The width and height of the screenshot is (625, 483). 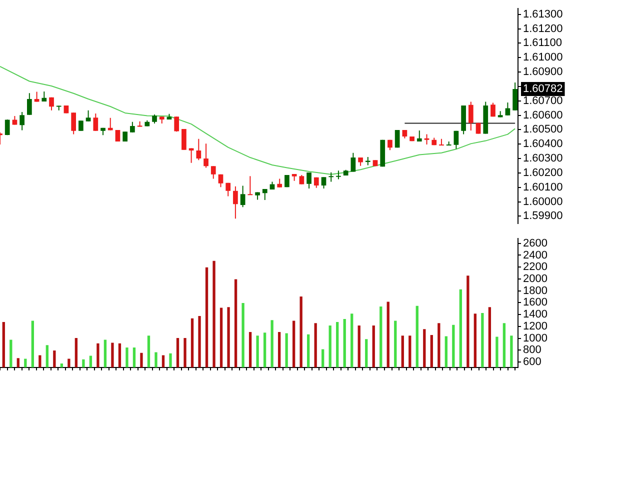 I want to click on y-tick-label: 1.61000, so click(x=543, y=58).